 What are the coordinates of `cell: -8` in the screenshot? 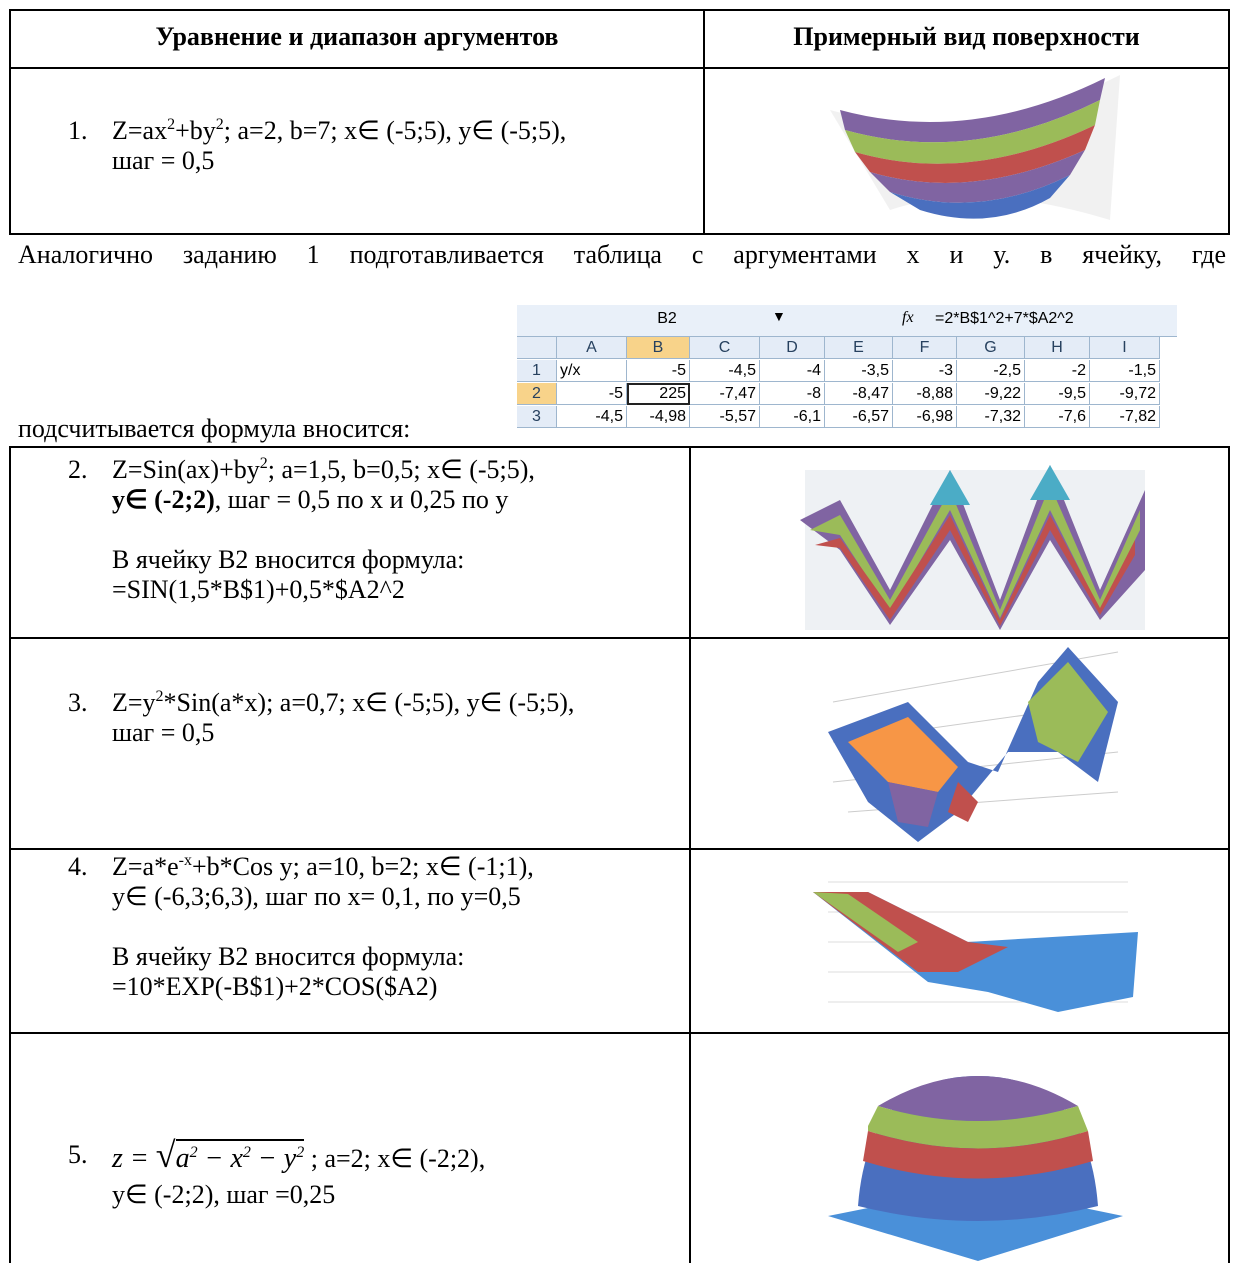 It's located at (792, 394).